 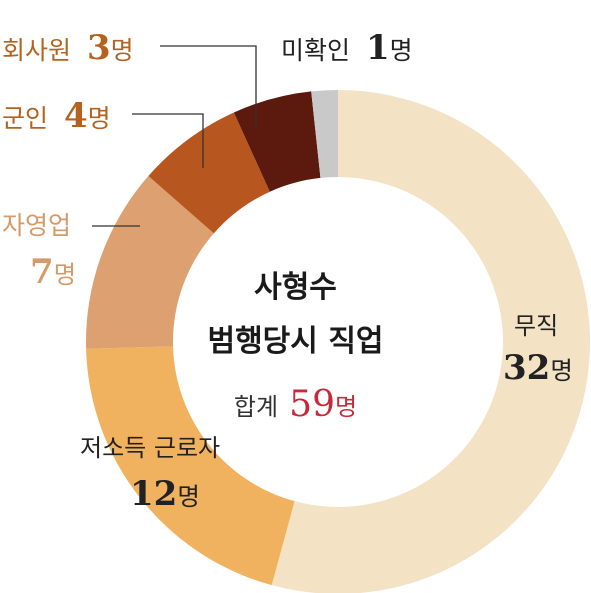 What do you see at coordinates (295, 287) in the screenshot?
I see `chart-title-line1: 사형수` at bounding box center [295, 287].